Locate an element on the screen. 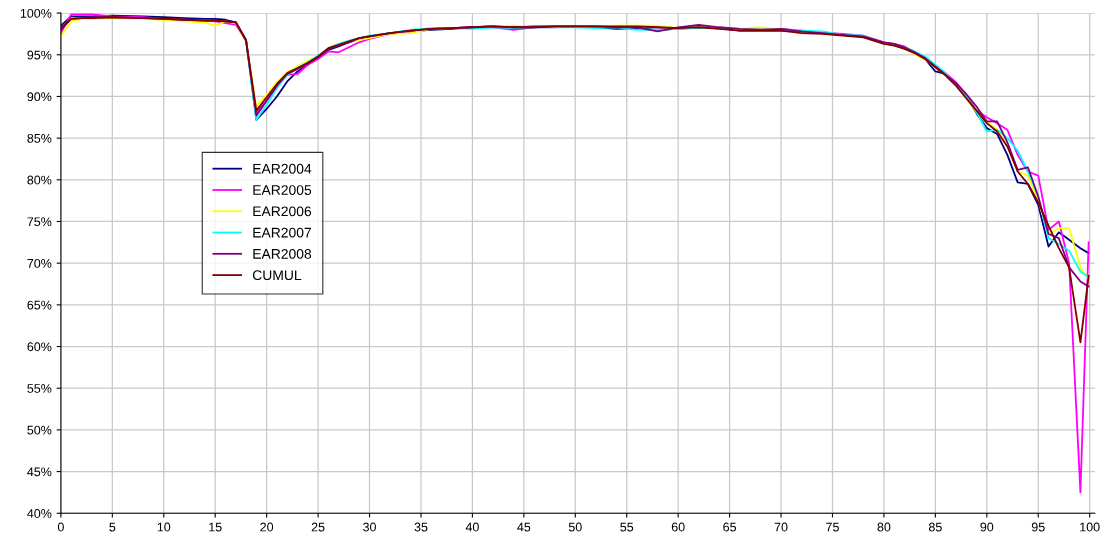 Image resolution: width=1107 pixels, height=546 pixels. x-tick-label: 45 is located at coordinates (524, 527).